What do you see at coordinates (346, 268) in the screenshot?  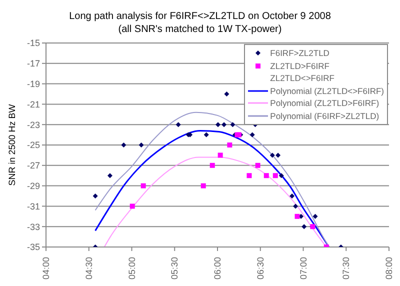 I see `x-tick-label: 07:30` at bounding box center [346, 268].